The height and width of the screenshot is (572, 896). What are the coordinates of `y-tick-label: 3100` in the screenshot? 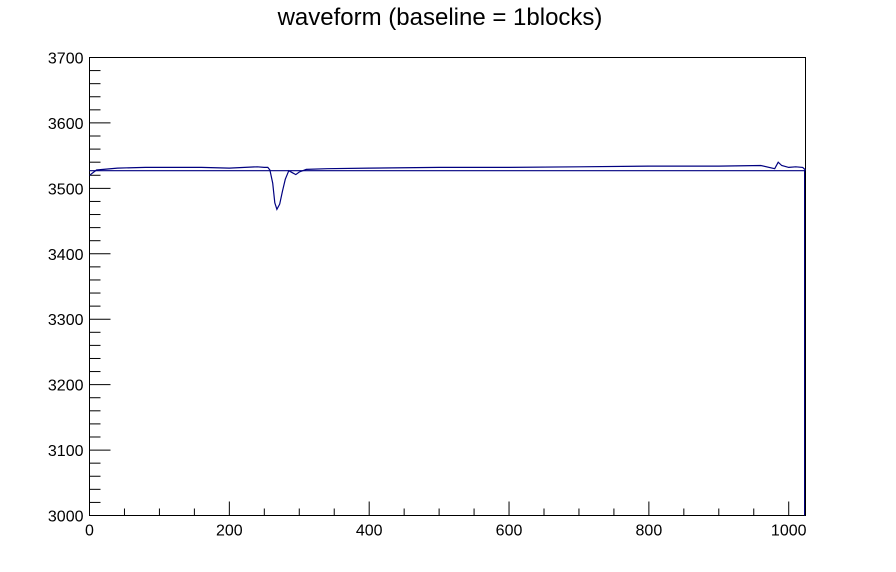 It's located at (66, 451).